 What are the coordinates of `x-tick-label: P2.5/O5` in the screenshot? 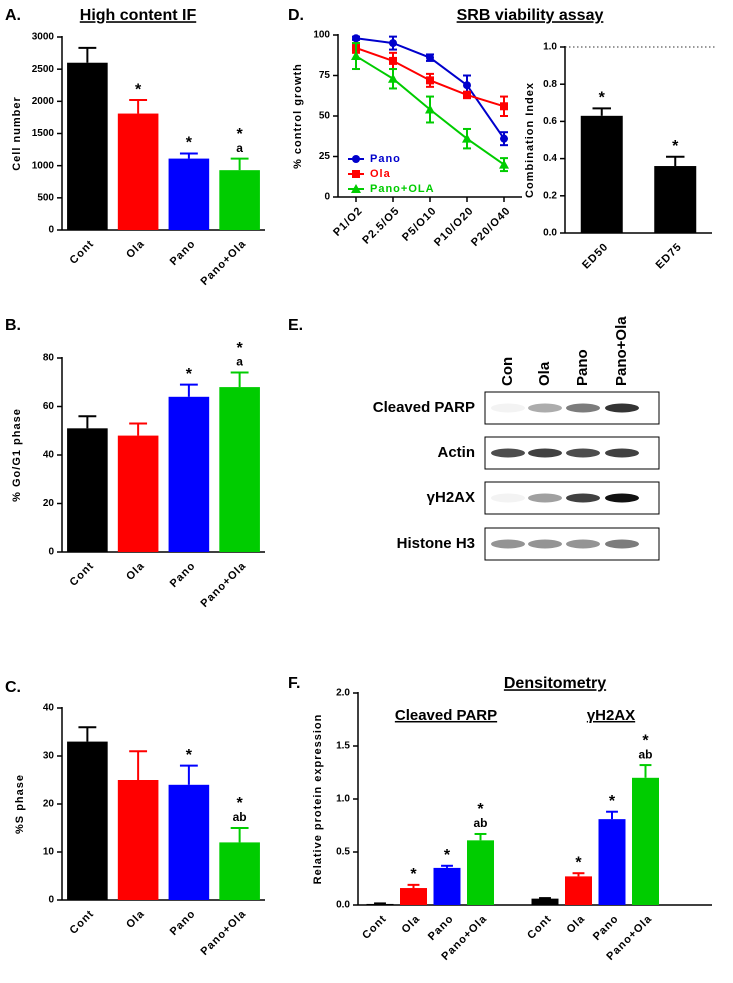 It's located at (381, 226).